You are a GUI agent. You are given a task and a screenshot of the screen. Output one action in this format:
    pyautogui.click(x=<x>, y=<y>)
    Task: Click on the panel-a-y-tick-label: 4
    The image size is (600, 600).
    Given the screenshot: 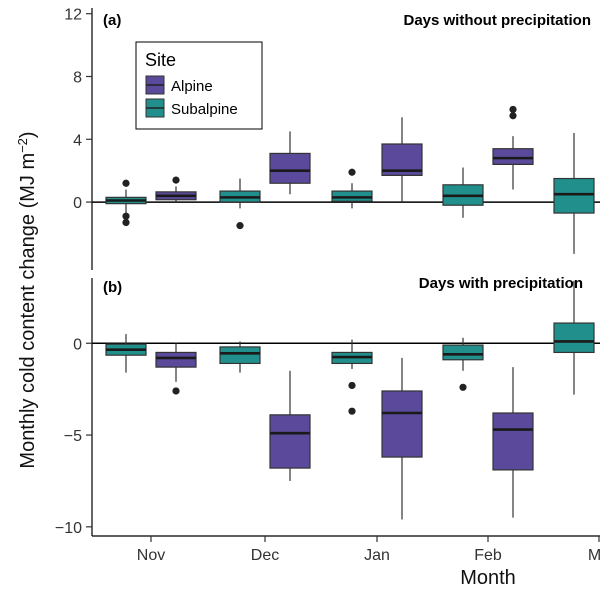 What is the action you would take?
    pyautogui.click(x=77, y=140)
    